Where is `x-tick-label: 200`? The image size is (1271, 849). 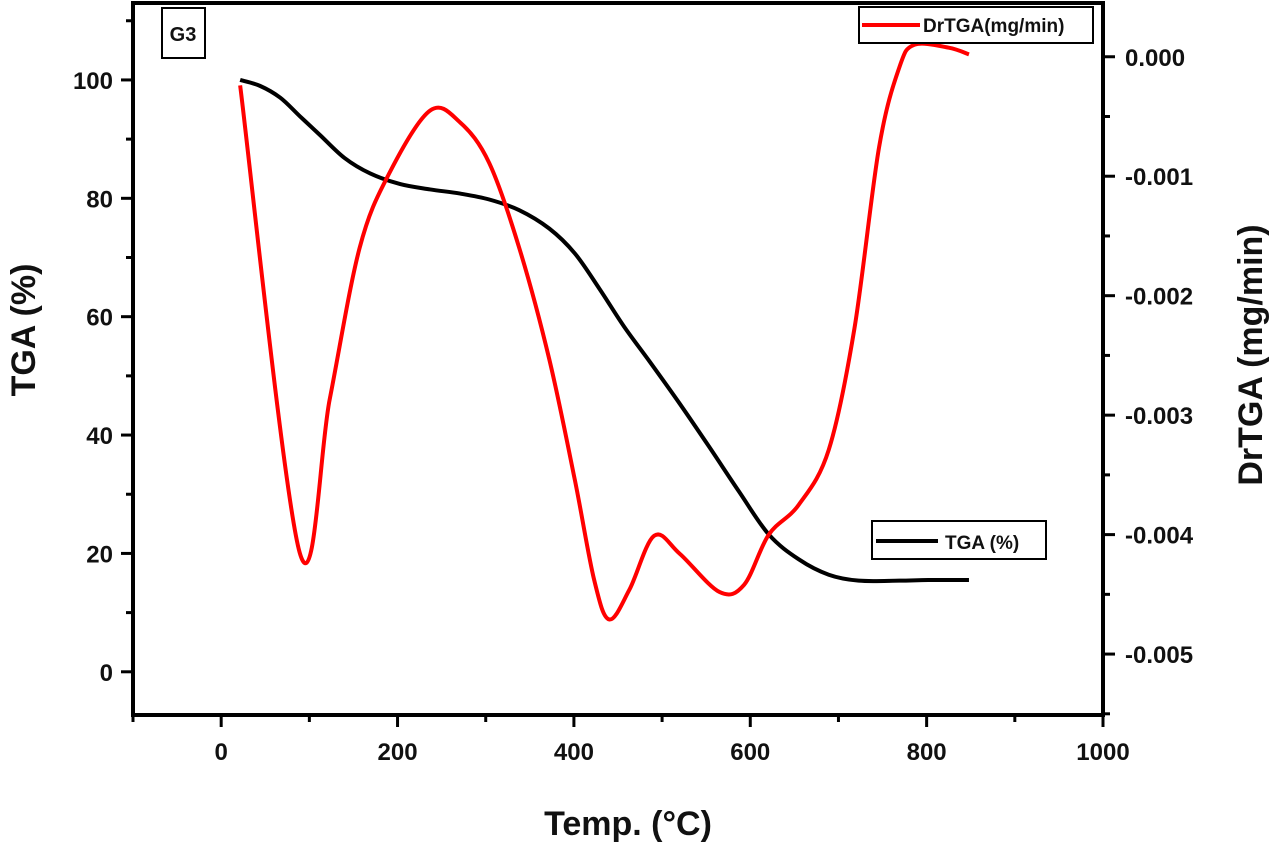 x-tick-label: 200 is located at coordinates (398, 752).